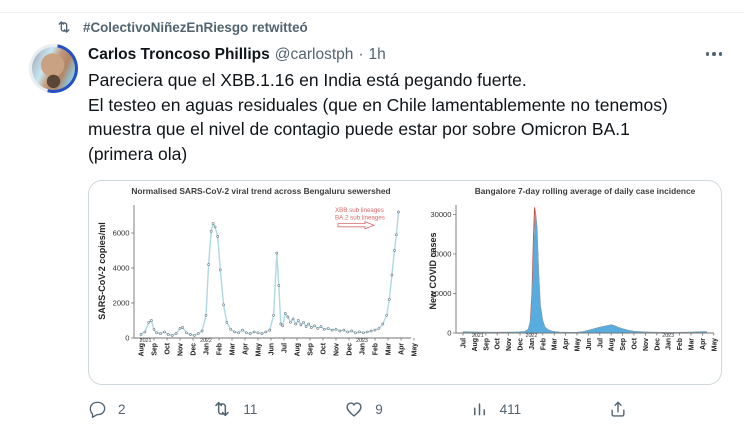 The image size is (744, 440). Describe the element at coordinates (496, 409) in the screenshot. I see `views-button: 411` at that location.